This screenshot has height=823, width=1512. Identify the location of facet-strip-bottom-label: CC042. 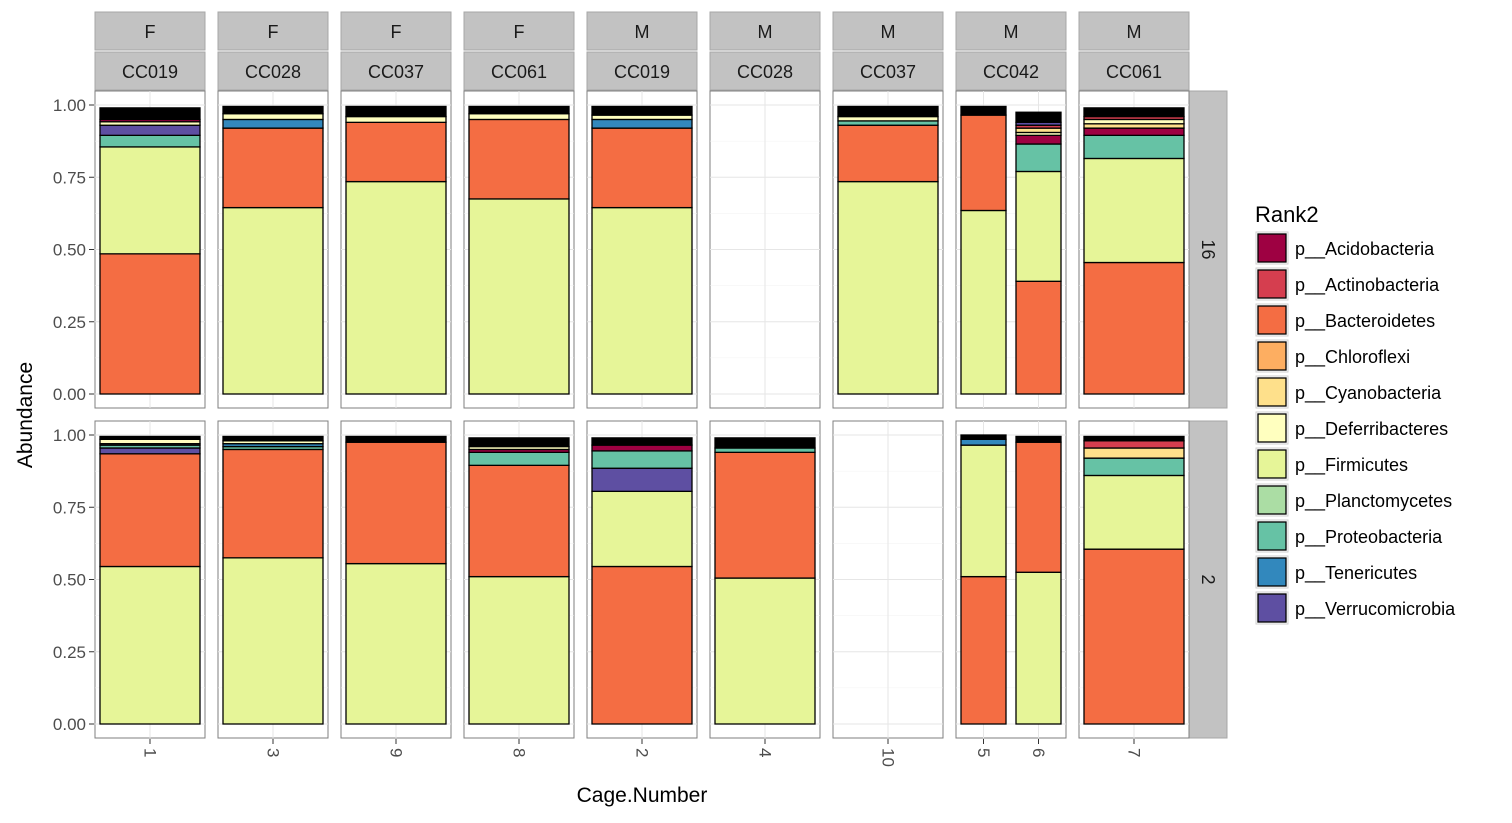
(1011, 72).